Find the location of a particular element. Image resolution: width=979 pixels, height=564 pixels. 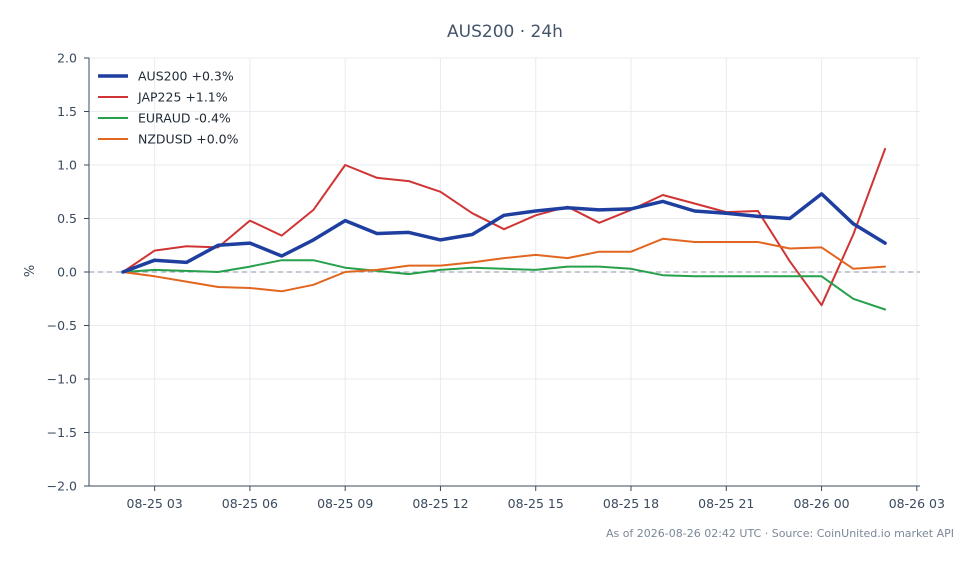

legend-label: NZDUSD +0.0% is located at coordinates (188, 139).